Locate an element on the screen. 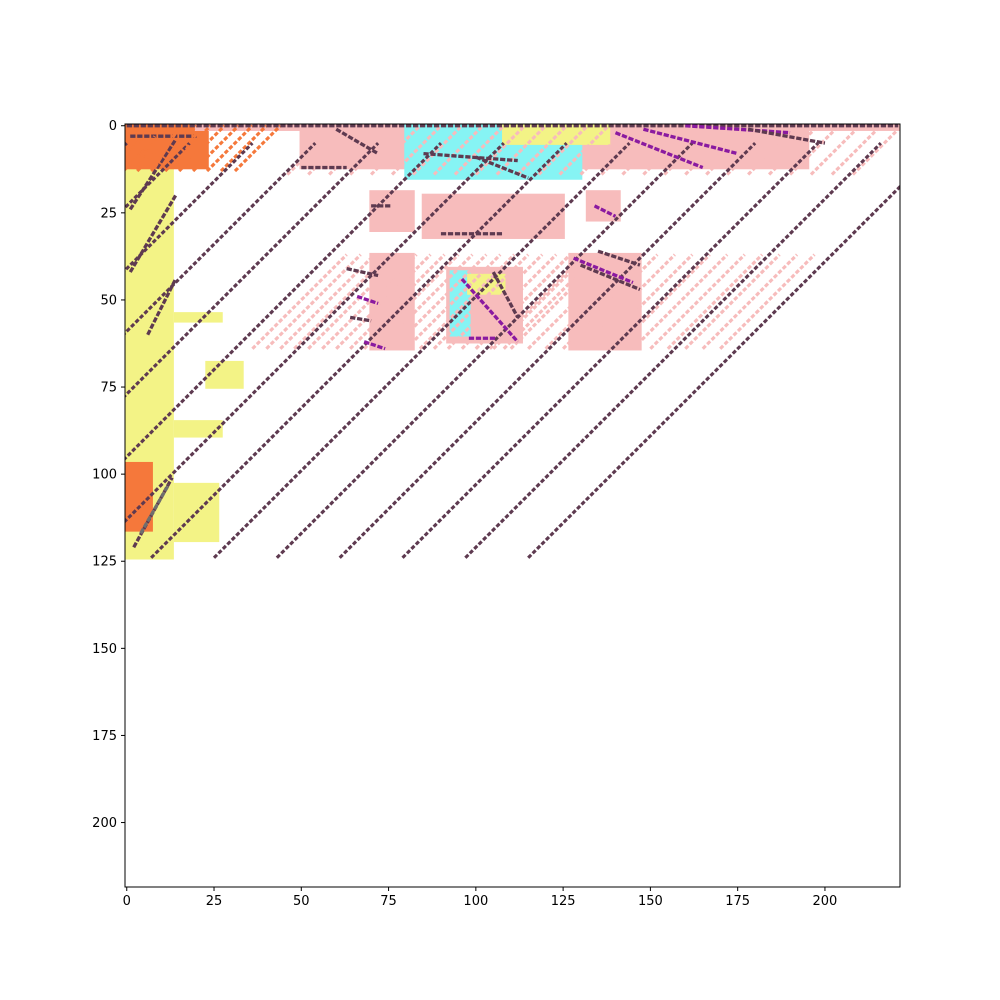 This screenshot has height=1000, width=1000. y-tick-label: 200 is located at coordinates (104, 823).